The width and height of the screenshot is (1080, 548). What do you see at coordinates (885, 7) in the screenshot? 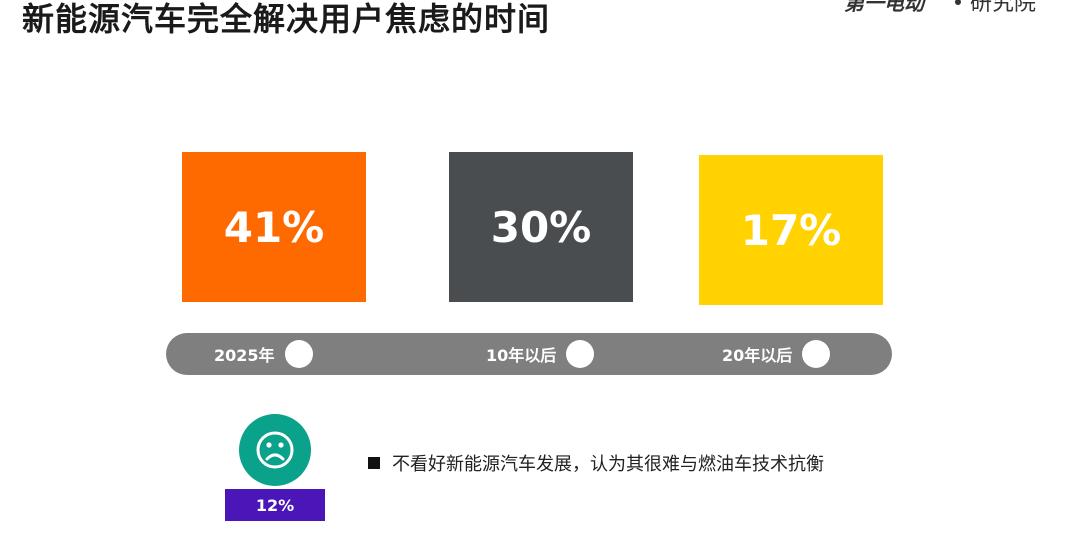
I see `brand-logo-text: 第一电动` at bounding box center [885, 7].